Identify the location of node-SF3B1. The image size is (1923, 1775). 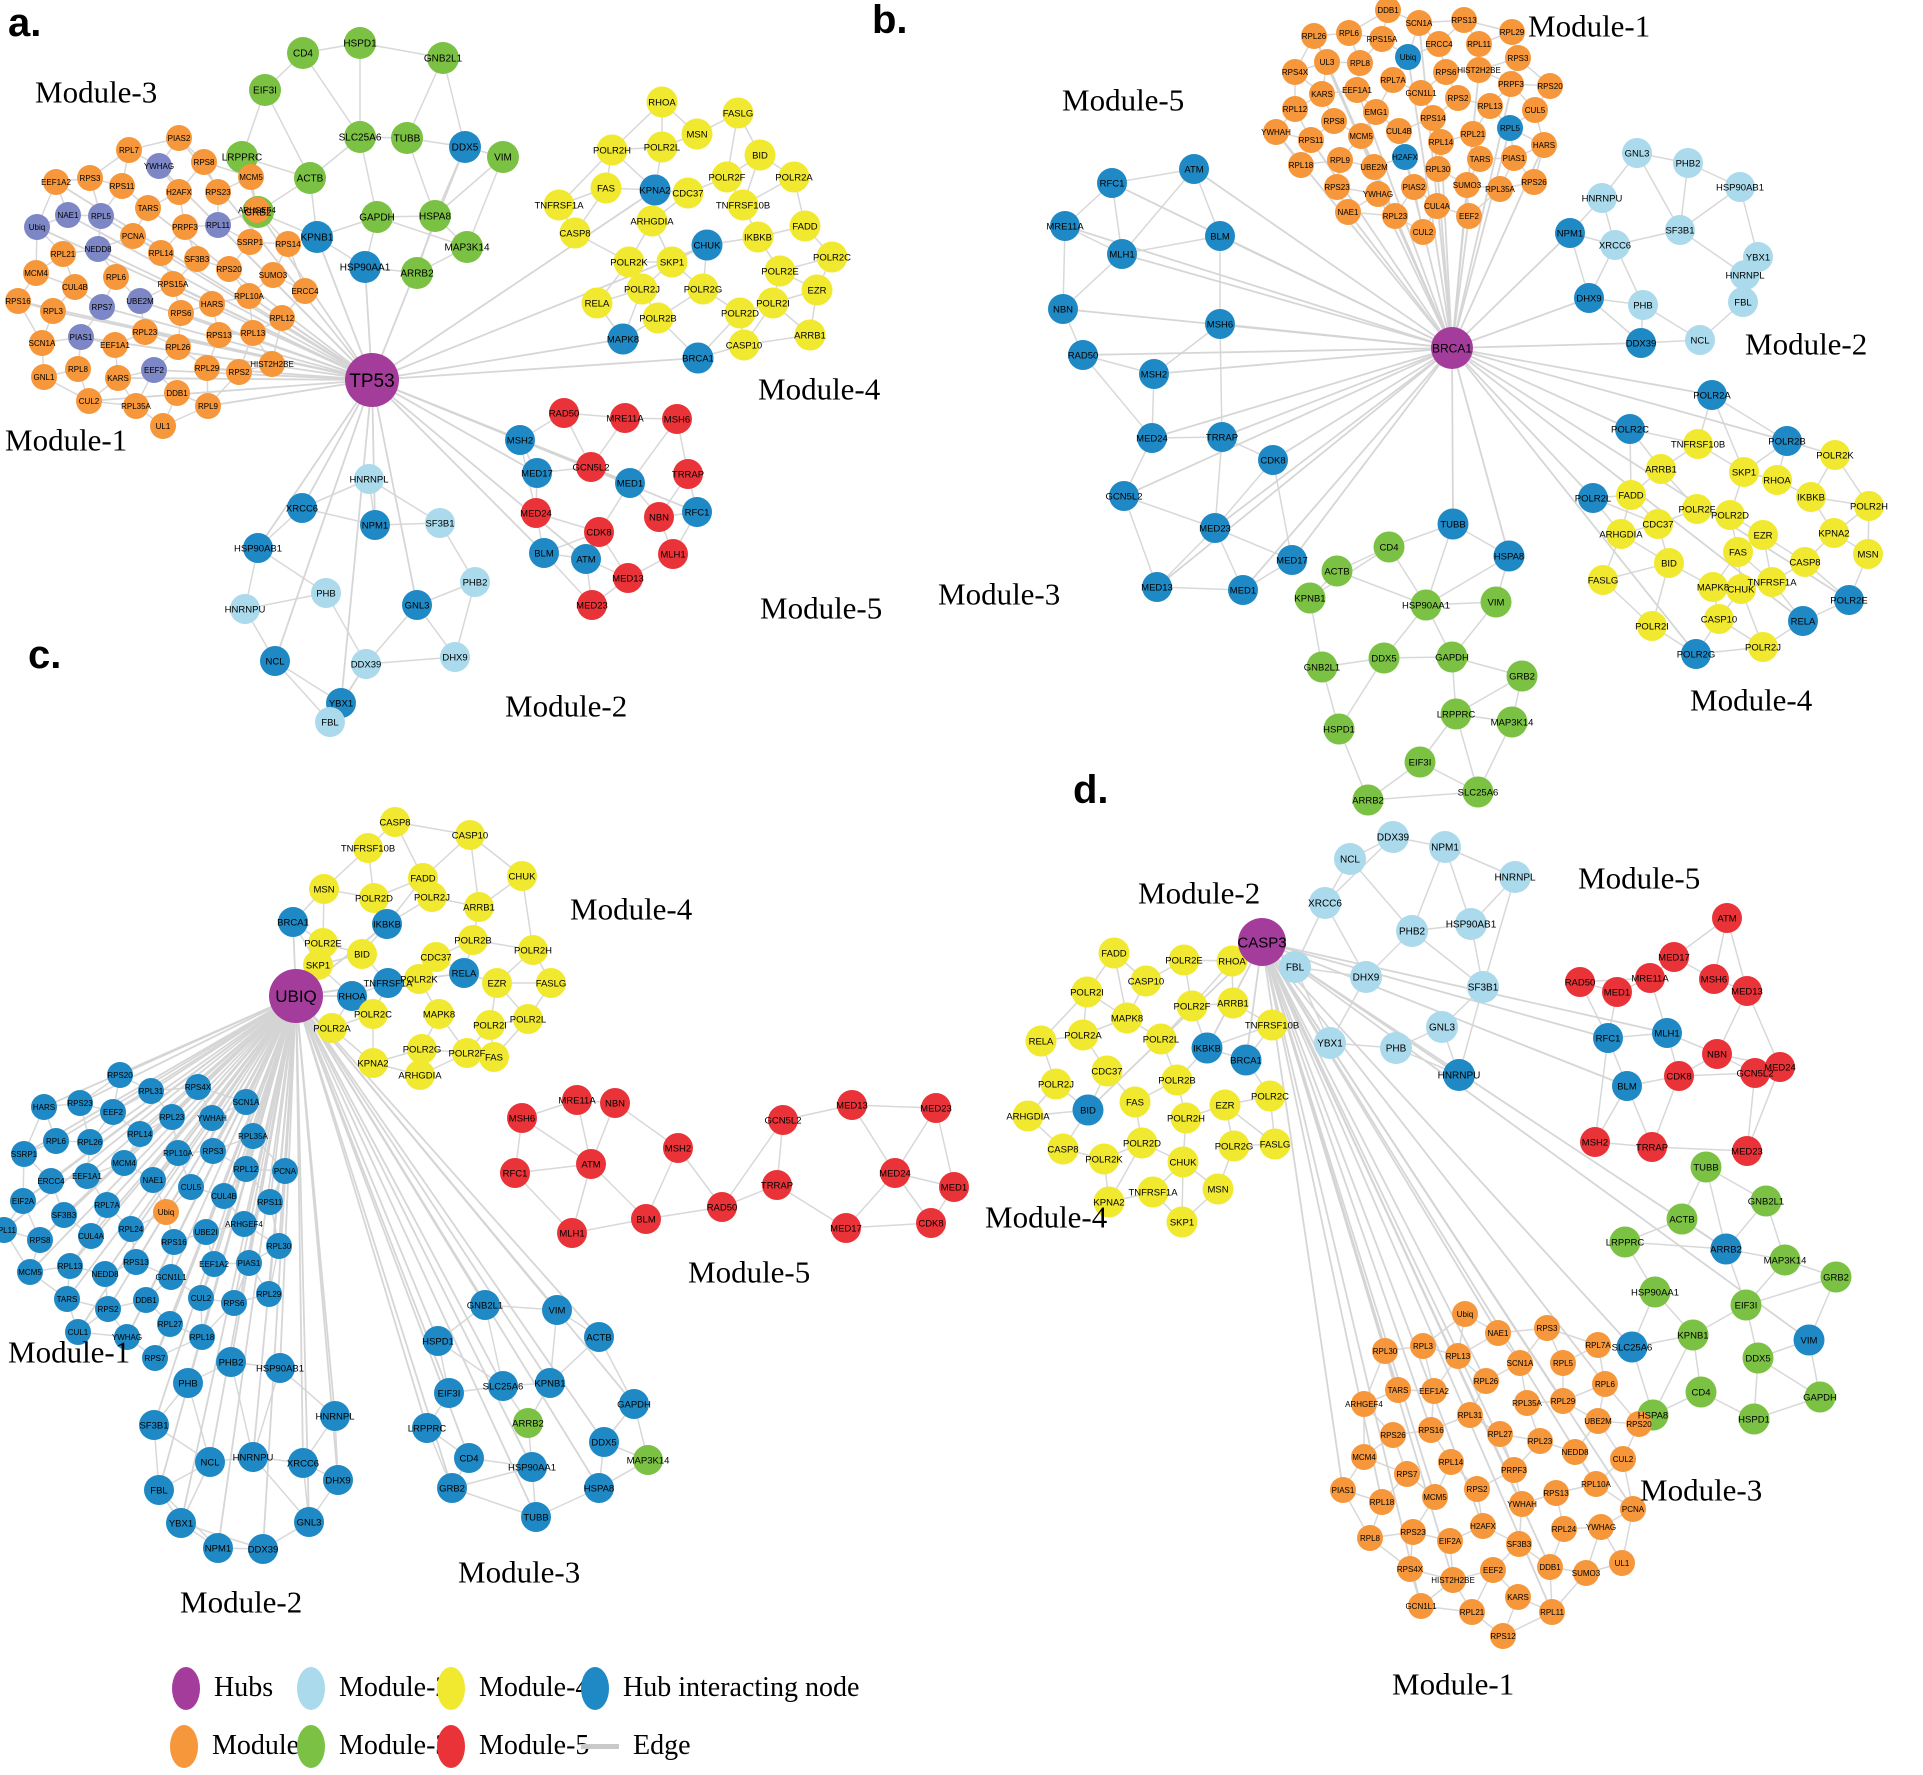
(1680, 230).